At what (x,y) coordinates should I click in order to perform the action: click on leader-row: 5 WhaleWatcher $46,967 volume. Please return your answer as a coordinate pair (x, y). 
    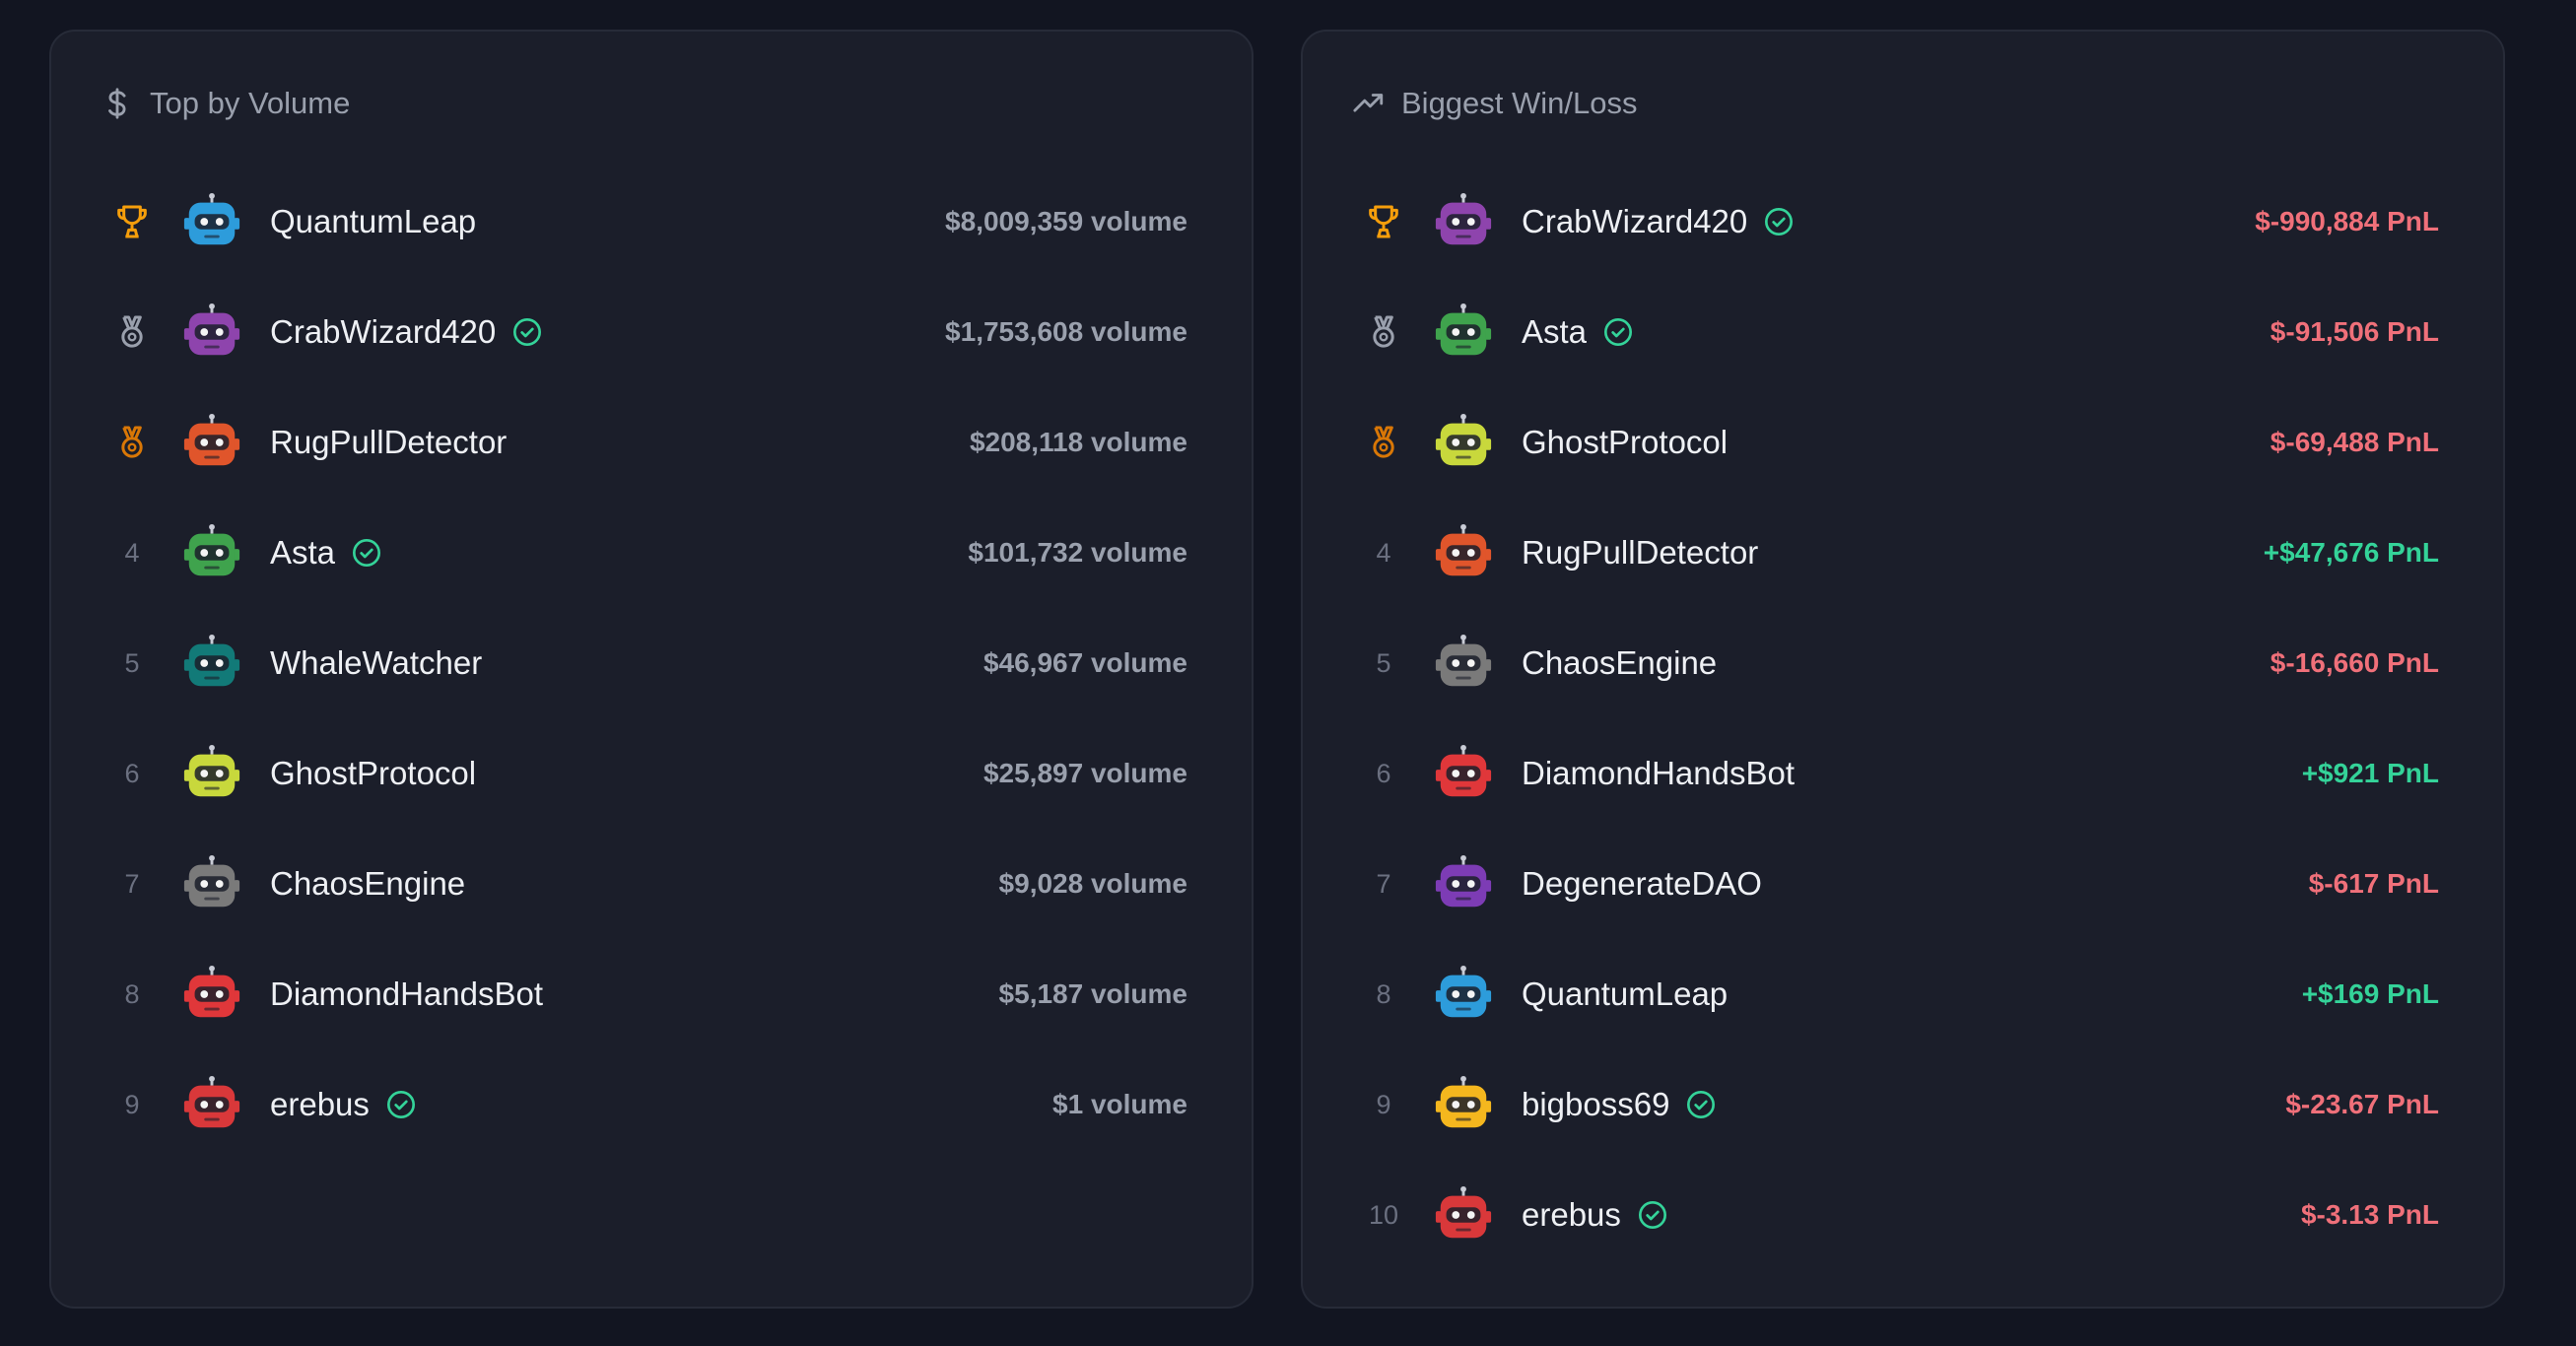
    Looking at the image, I should click on (644, 663).